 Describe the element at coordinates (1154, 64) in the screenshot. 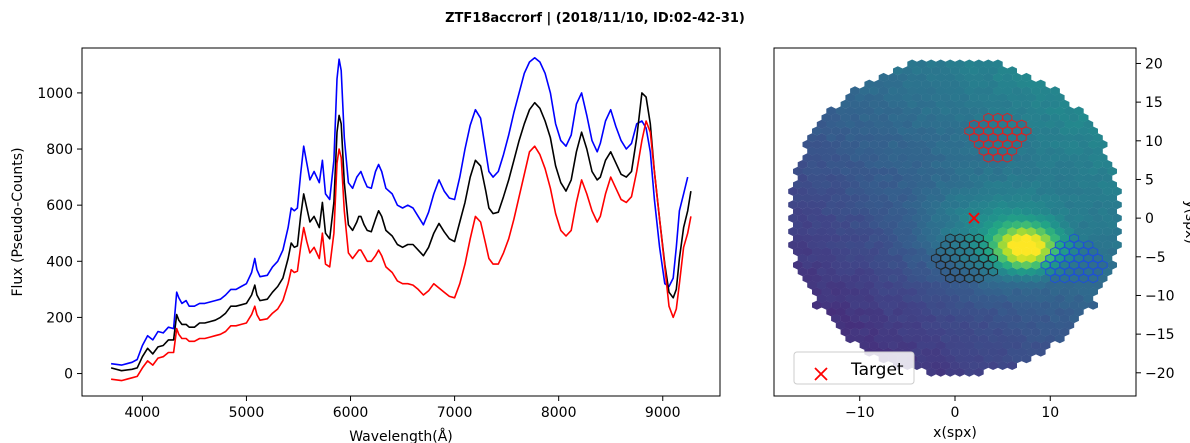

I see `map-y-tick-label: 20` at that location.